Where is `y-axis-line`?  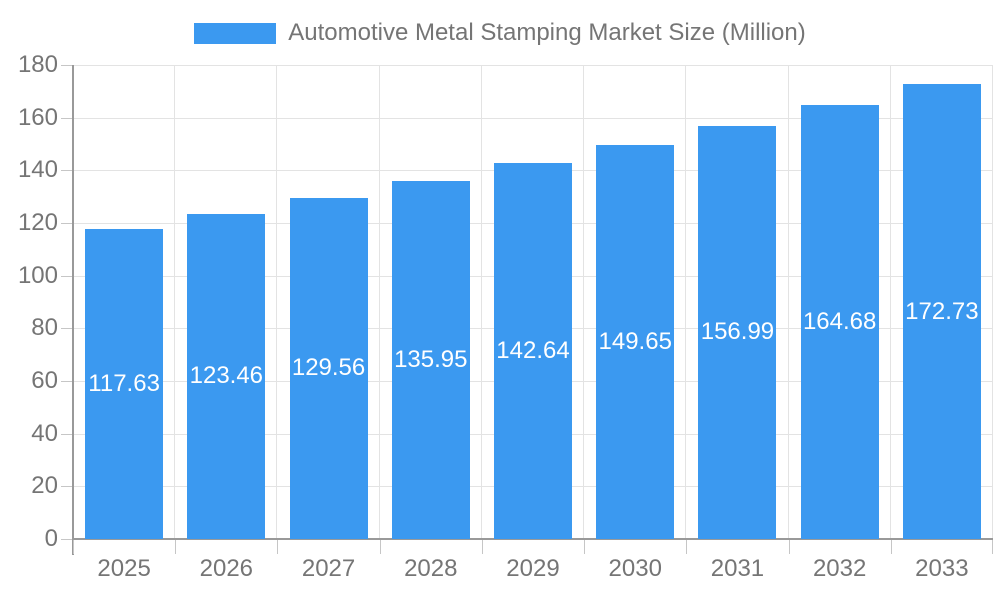
y-axis-line is located at coordinates (73, 310).